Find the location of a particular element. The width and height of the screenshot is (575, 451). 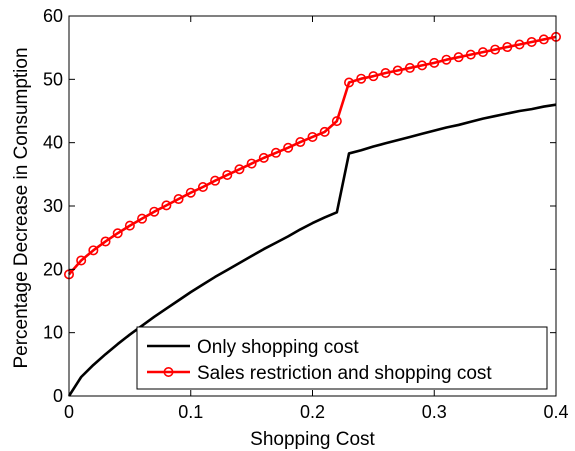

y-tick-label: 60 is located at coordinates (53, 16).